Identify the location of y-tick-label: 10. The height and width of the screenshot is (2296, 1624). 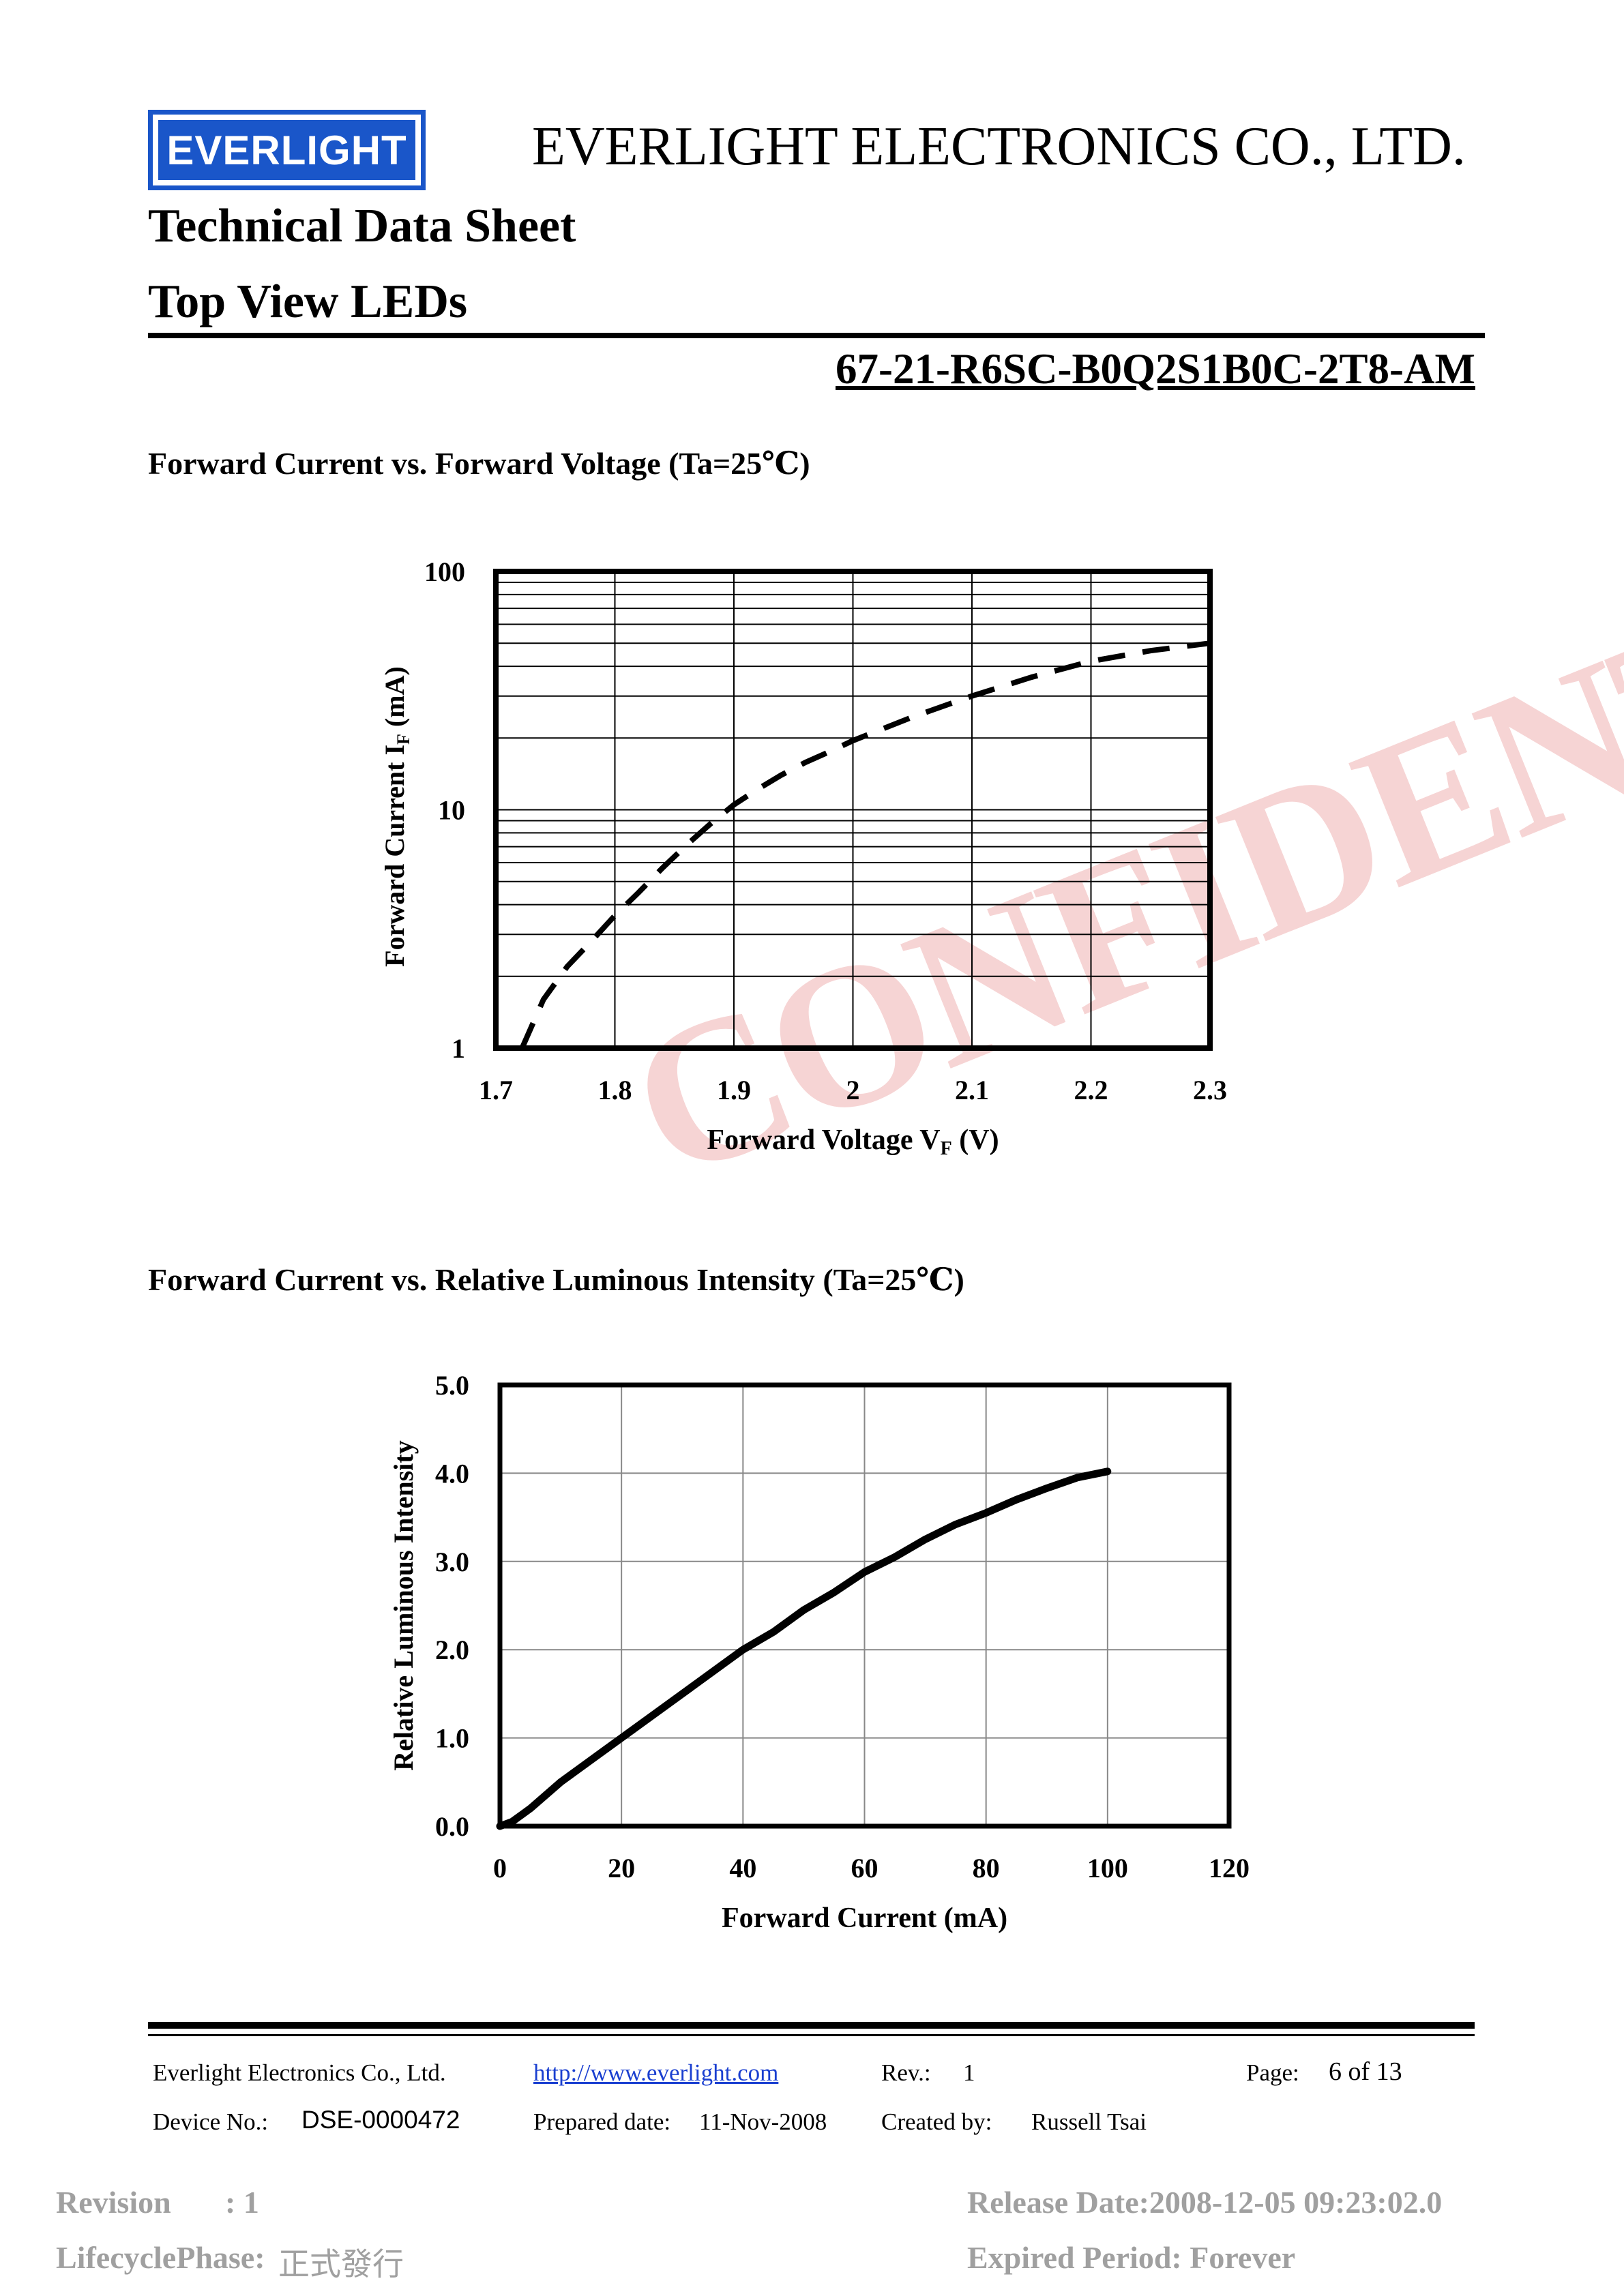
(451, 810).